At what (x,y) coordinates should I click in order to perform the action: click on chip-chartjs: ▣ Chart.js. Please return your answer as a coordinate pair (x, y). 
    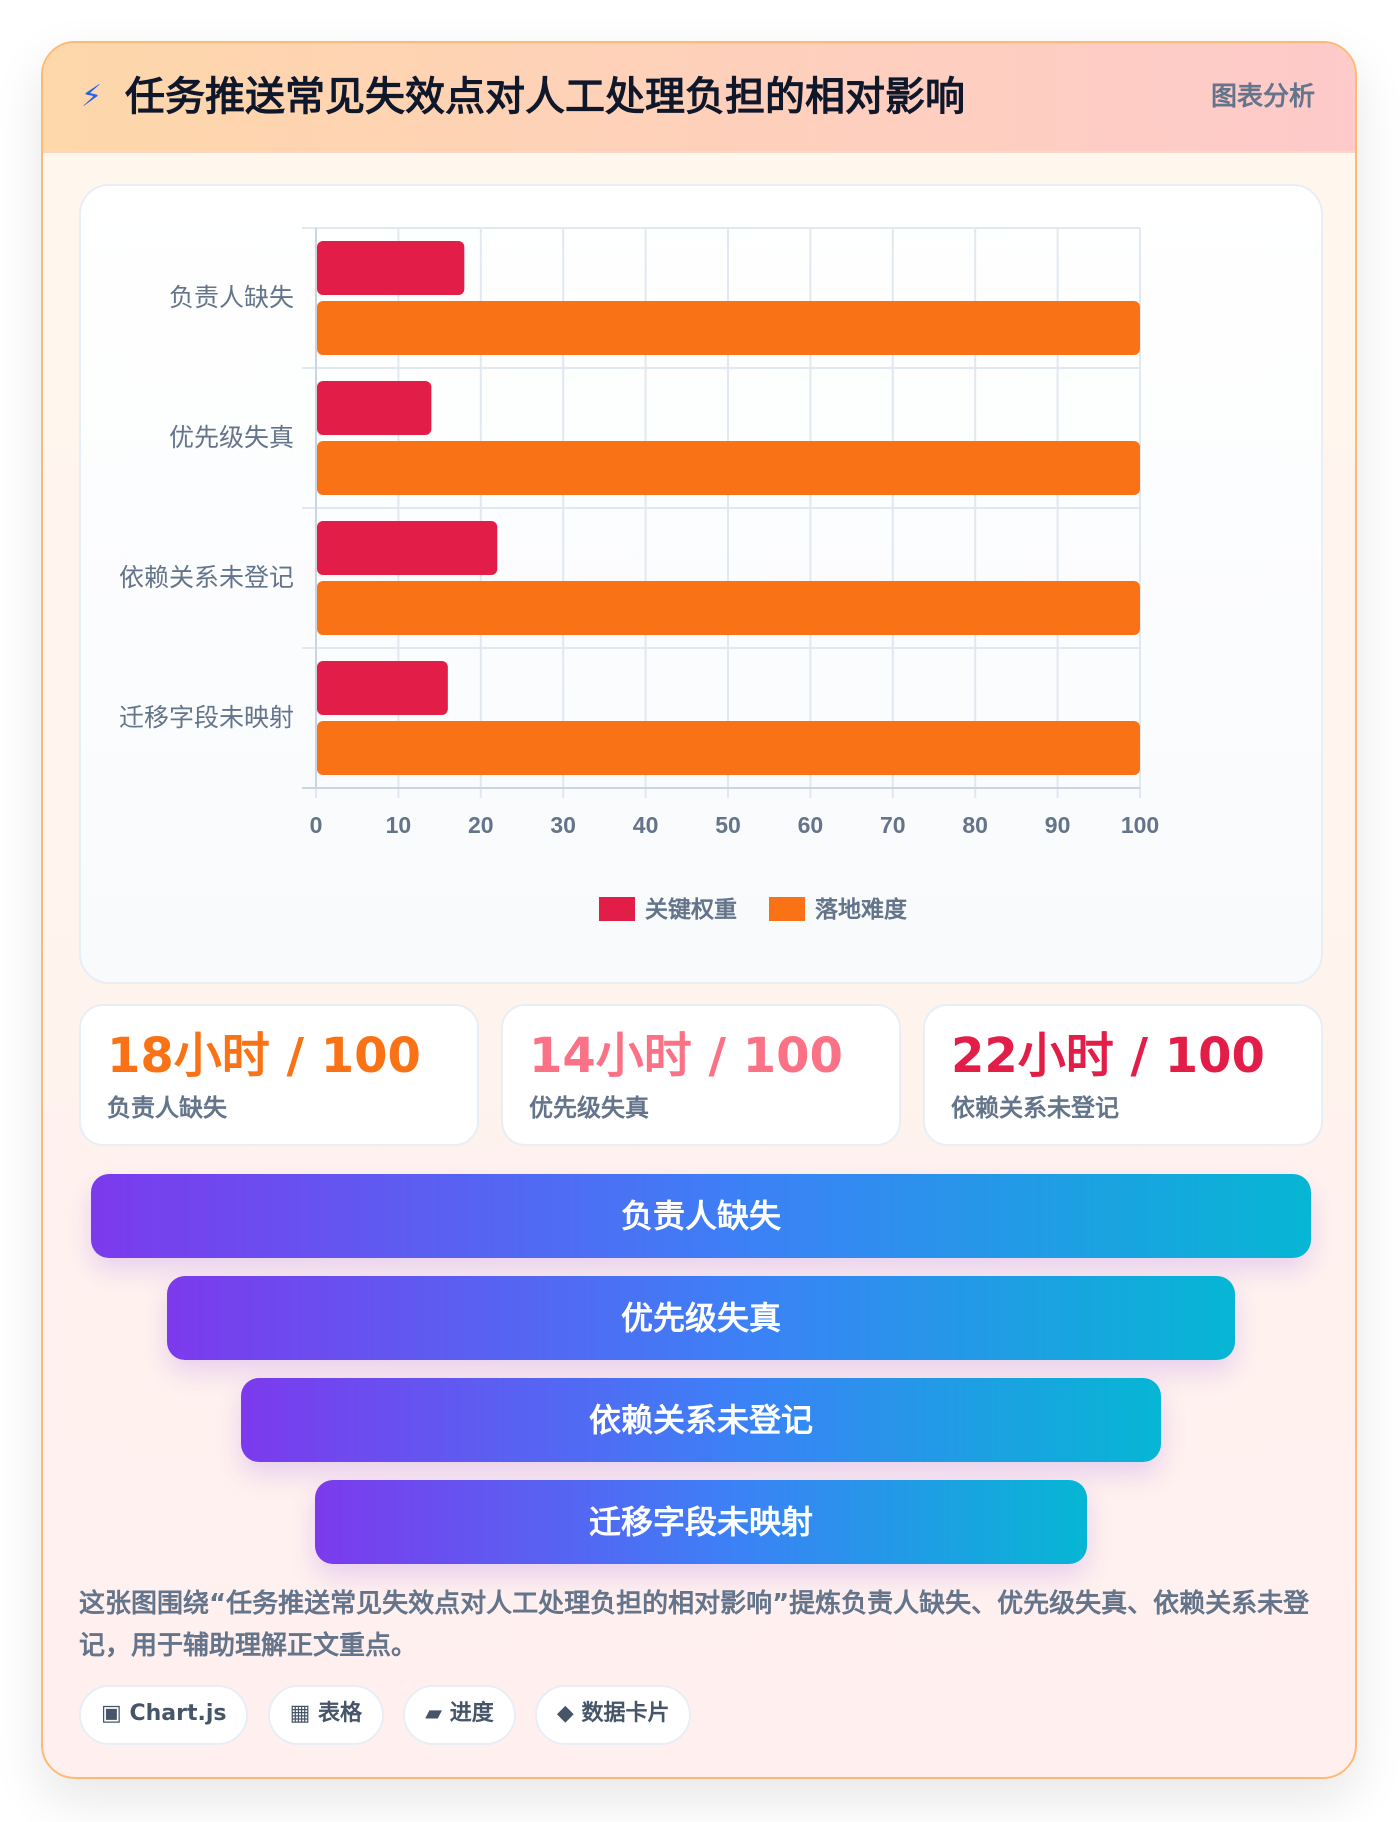
    Looking at the image, I should click on (164, 1715).